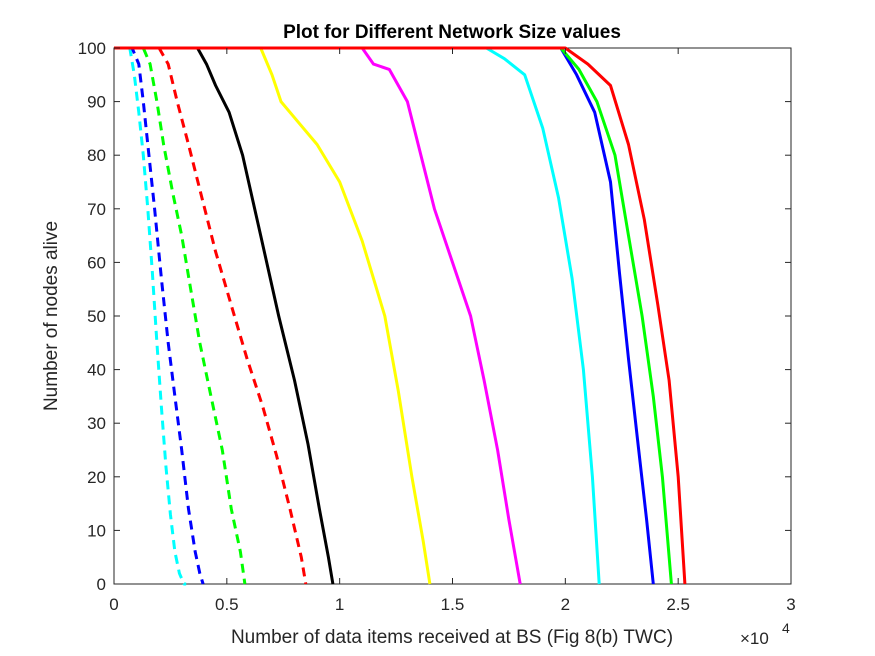  Describe the element at coordinates (790, 604) in the screenshot. I see `x-tick-label: 3` at that location.